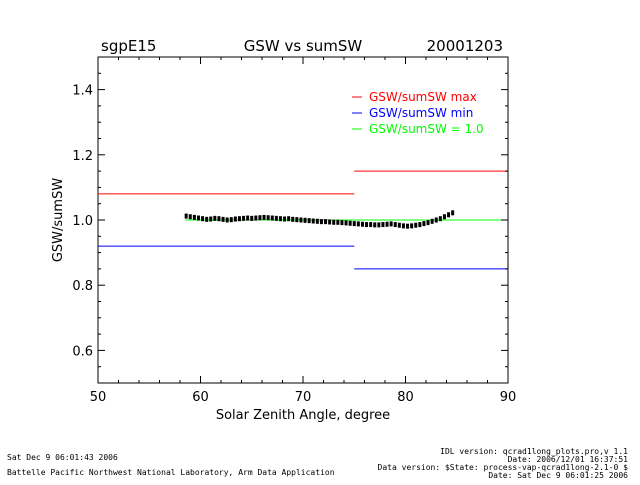 The image size is (640, 485). What do you see at coordinates (405, 397) in the screenshot?
I see `x-tick-label: 80` at bounding box center [405, 397].